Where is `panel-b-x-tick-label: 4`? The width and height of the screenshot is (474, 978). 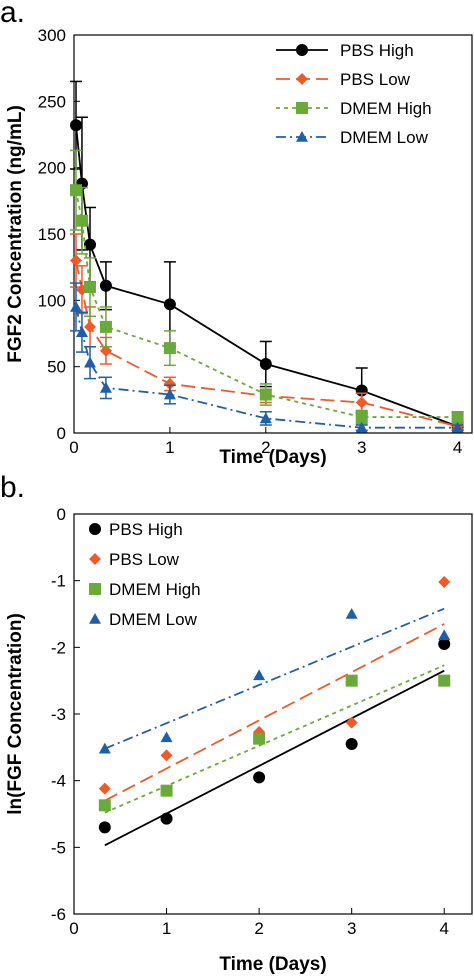
panel-b-x-tick-label: 4 is located at coordinates (443, 928).